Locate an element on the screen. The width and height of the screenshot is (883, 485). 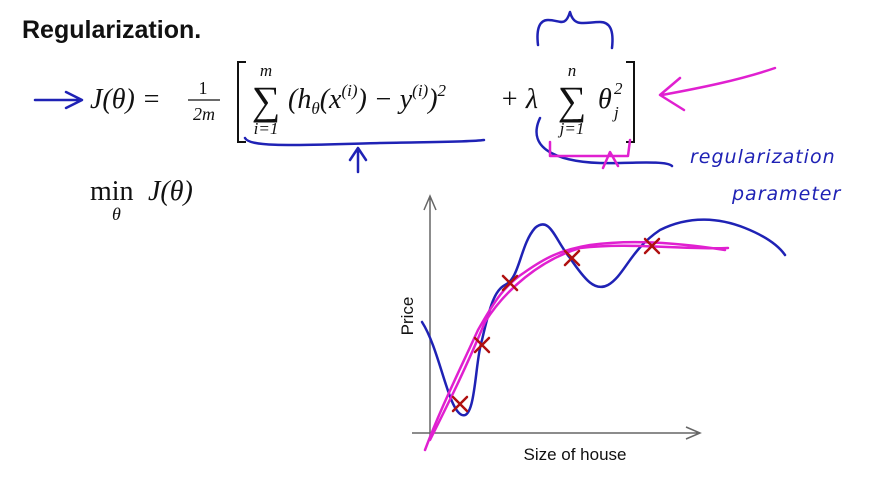
minimization: min θ J(θ) is located at coordinates (141, 200).